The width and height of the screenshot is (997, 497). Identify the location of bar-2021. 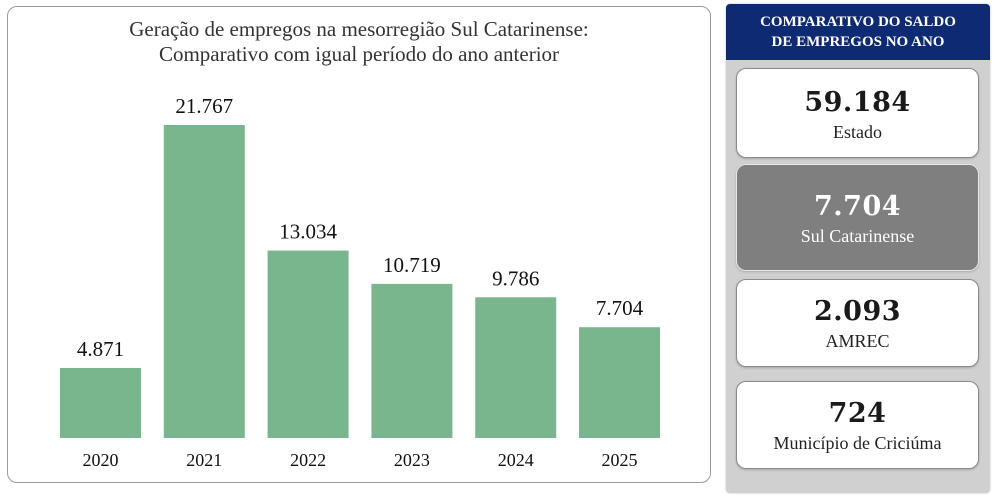
(204, 281).